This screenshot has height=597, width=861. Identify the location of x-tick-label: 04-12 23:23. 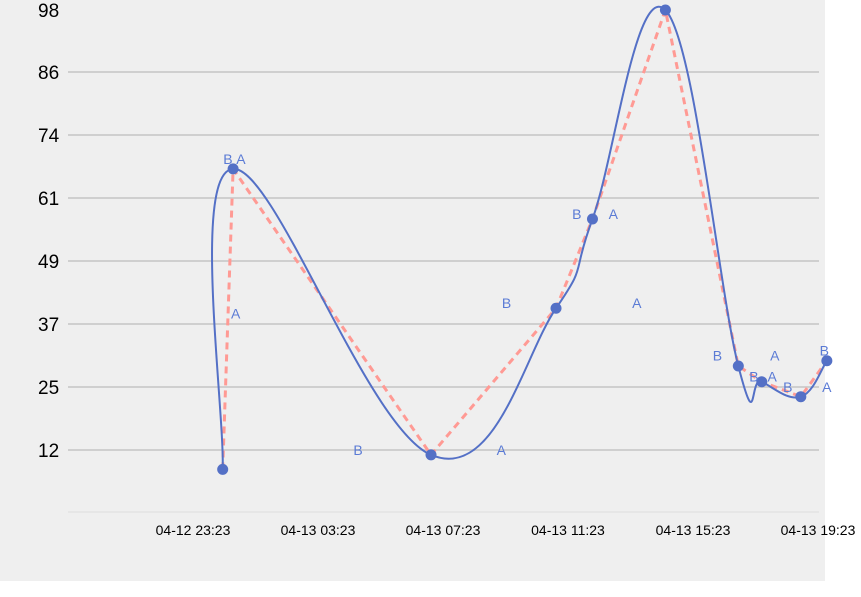
(193, 530).